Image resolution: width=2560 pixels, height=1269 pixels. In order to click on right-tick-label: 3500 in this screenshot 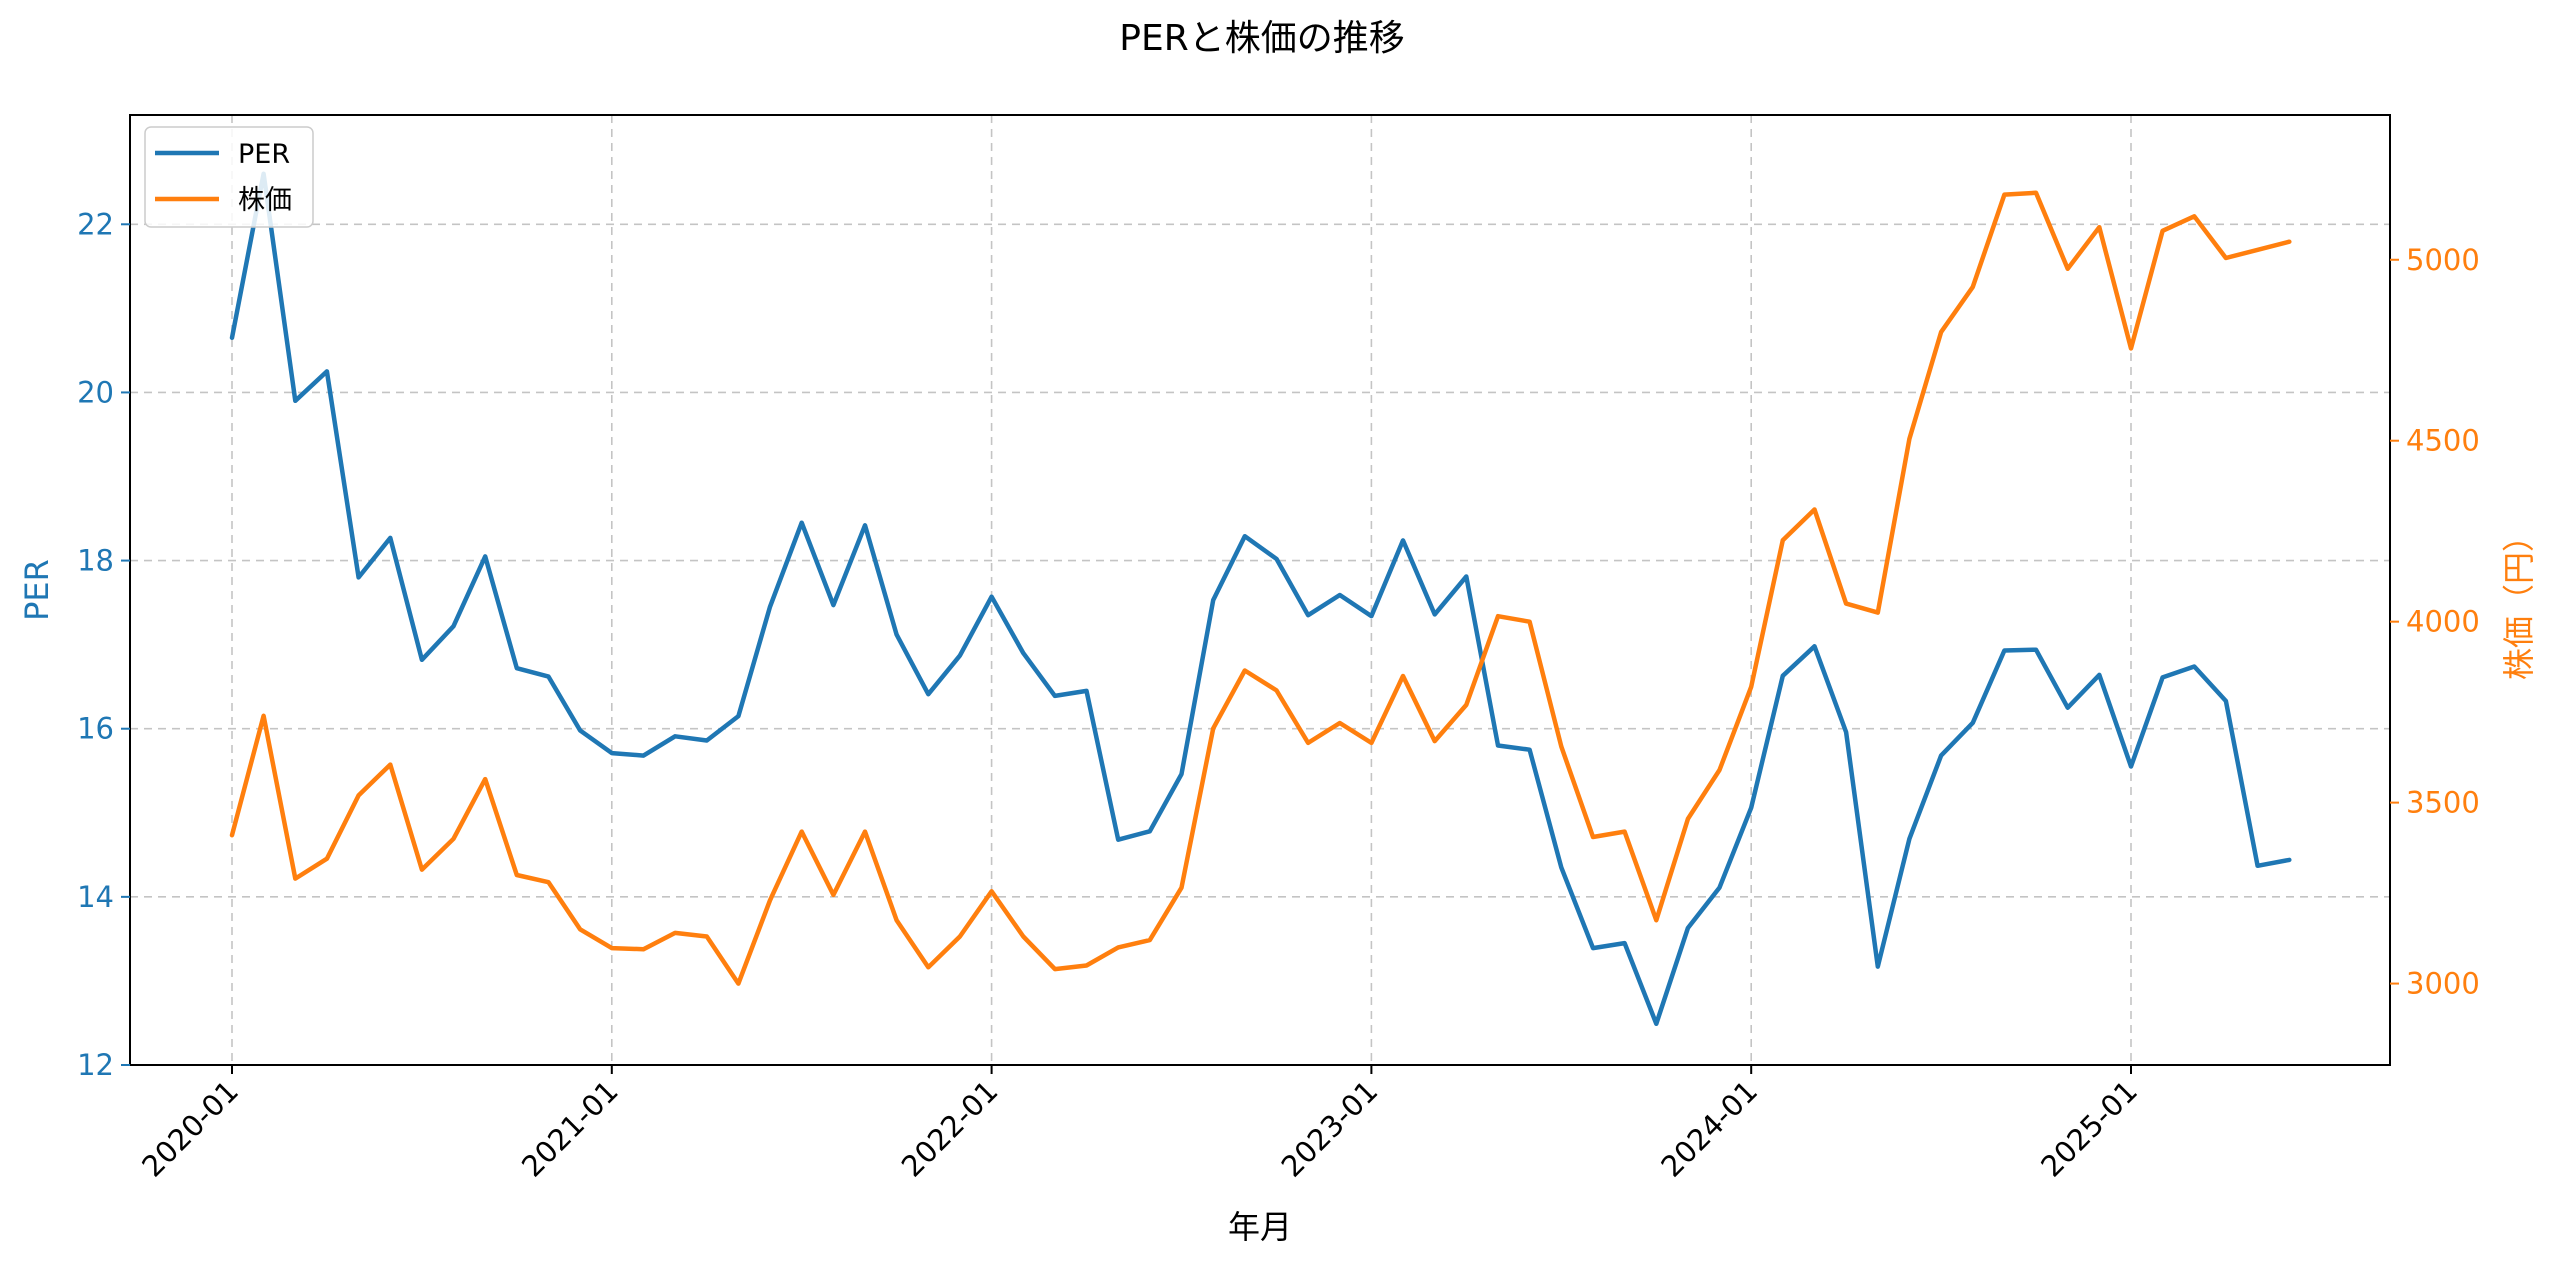, I will do `click(2443, 803)`.